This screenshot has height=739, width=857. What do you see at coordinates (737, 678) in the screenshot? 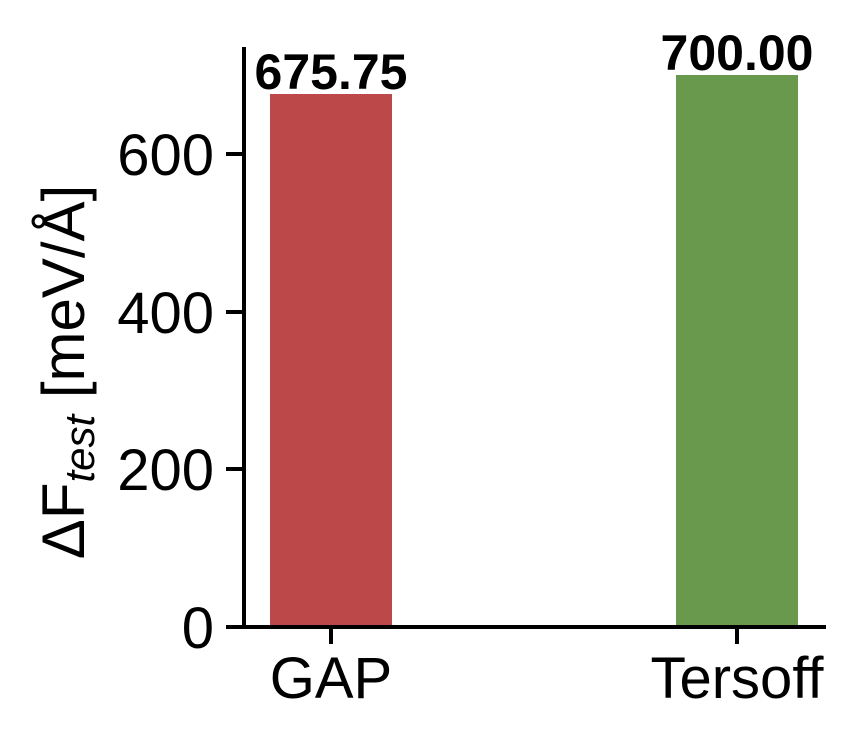
I see `x-tick-label-tersoff: Tersoff` at bounding box center [737, 678].